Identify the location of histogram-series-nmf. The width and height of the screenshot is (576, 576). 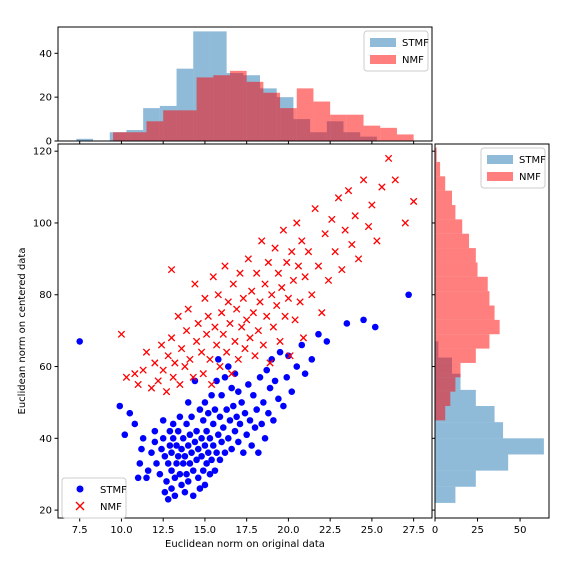
(467, 284).